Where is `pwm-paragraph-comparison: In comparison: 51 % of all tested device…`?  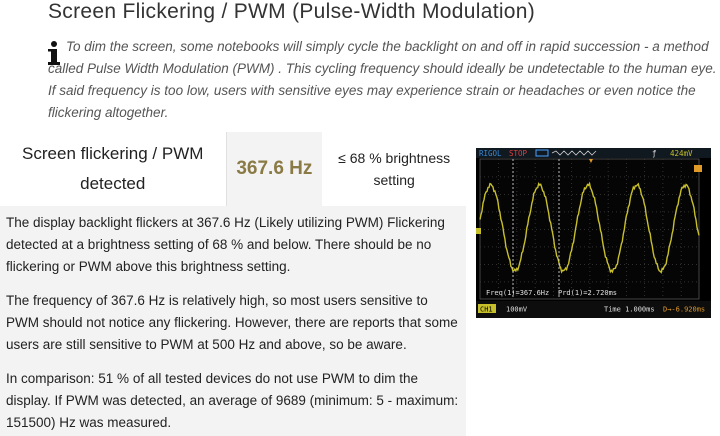
pwm-paragraph-comparison: In comparison: 51 % of all tested device… is located at coordinates (232, 400).